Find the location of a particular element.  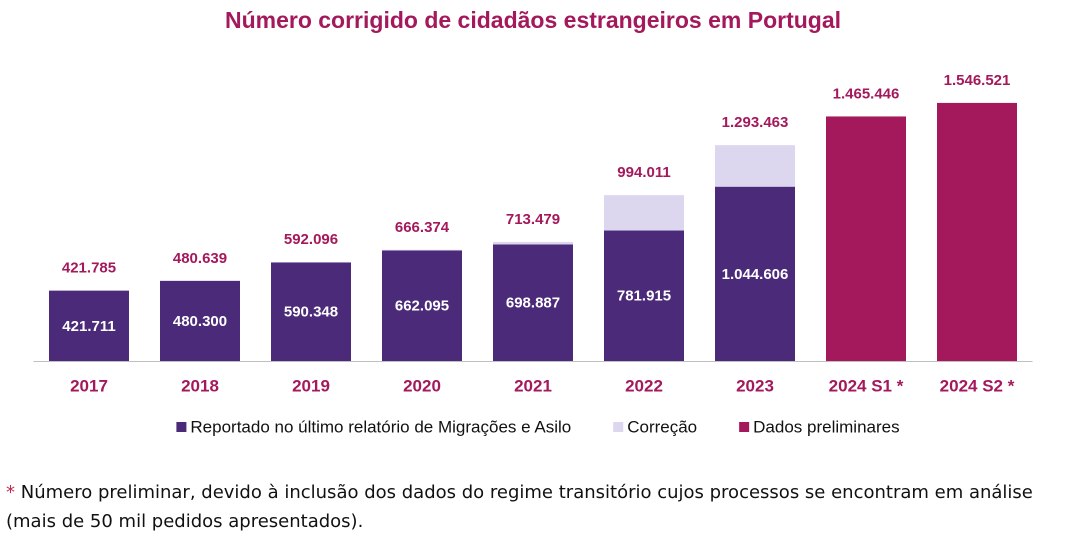

legend-label: Correção is located at coordinates (662, 426).